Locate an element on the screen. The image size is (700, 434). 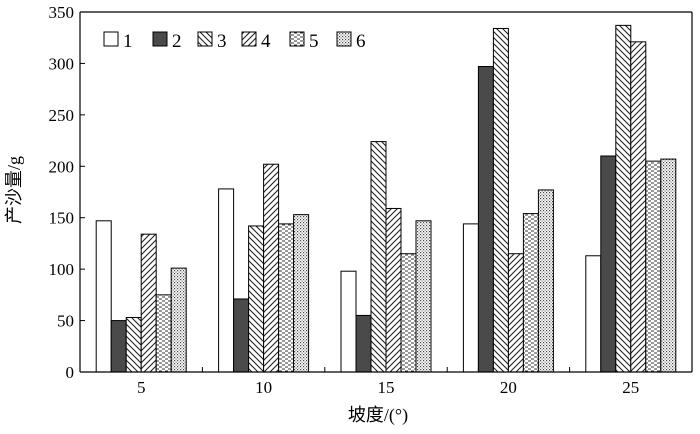
legend-label-5: 5 is located at coordinates (314, 41).